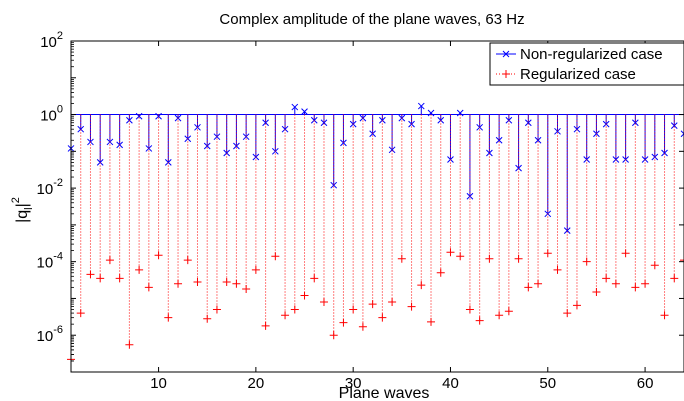  I want to click on x-tick-label: 40, so click(450, 383).